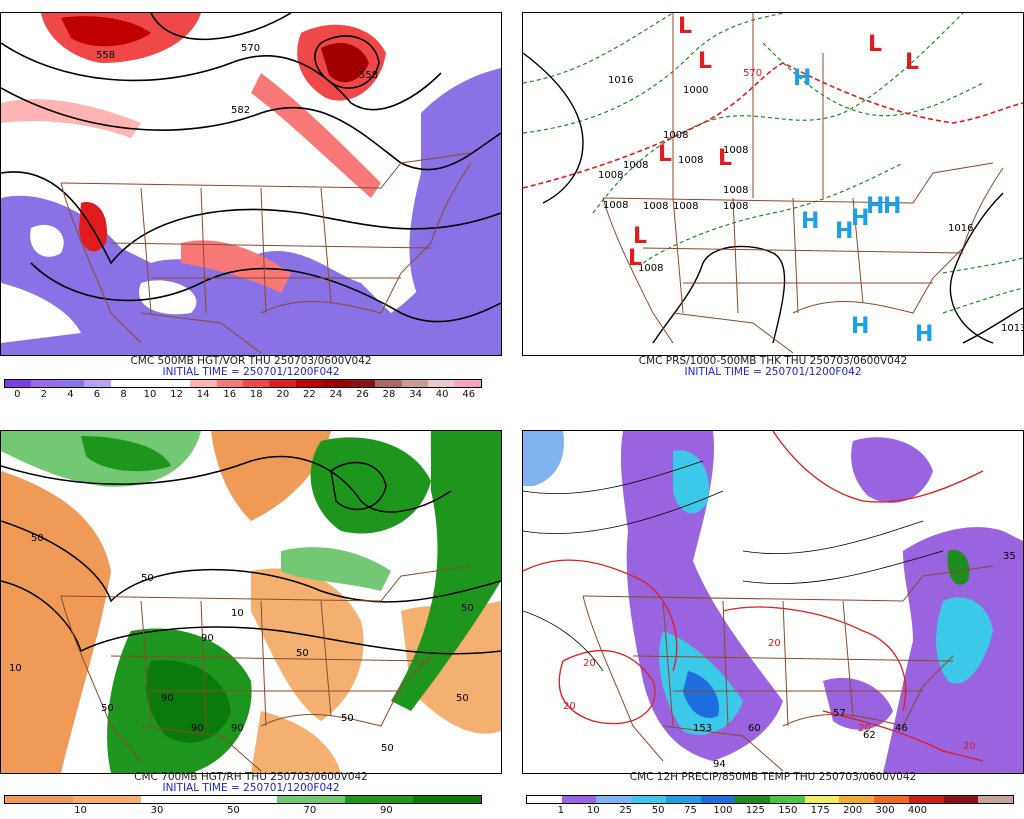 This screenshot has height=819, width=1024. What do you see at coordinates (701, 695) in the screenshot?
I see `precip-heavy-core` at bounding box center [701, 695].